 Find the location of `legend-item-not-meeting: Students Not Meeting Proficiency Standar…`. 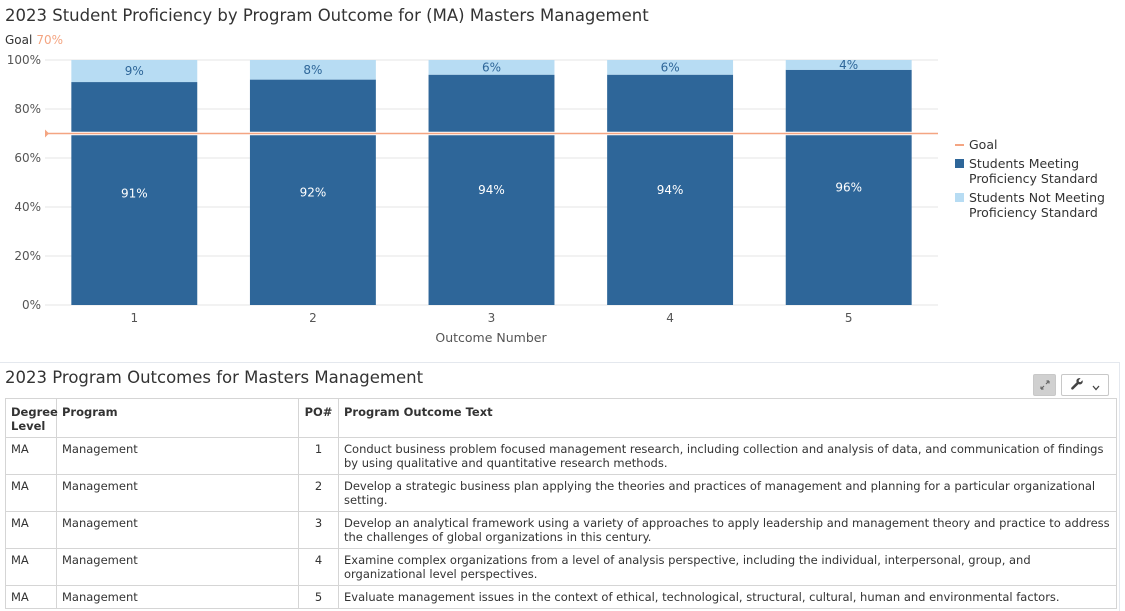

legend-item-not-meeting: Students Not Meeting Proficiency Standar… is located at coordinates (1032, 205).